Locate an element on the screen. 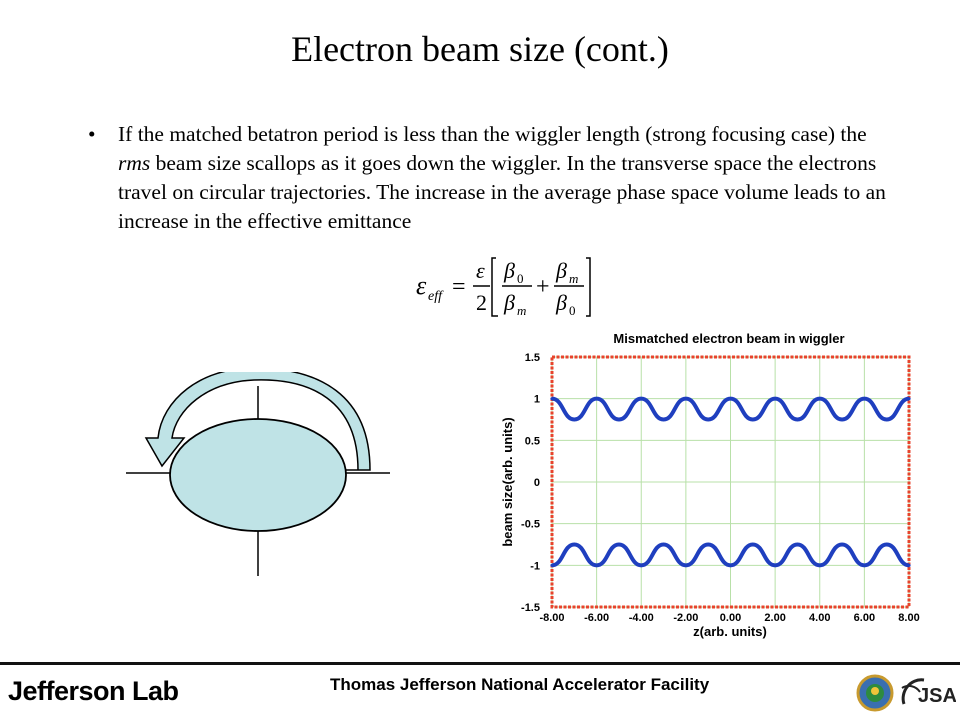  chart-title: Mismatched electron beam in wiggler is located at coordinates (728, 338).